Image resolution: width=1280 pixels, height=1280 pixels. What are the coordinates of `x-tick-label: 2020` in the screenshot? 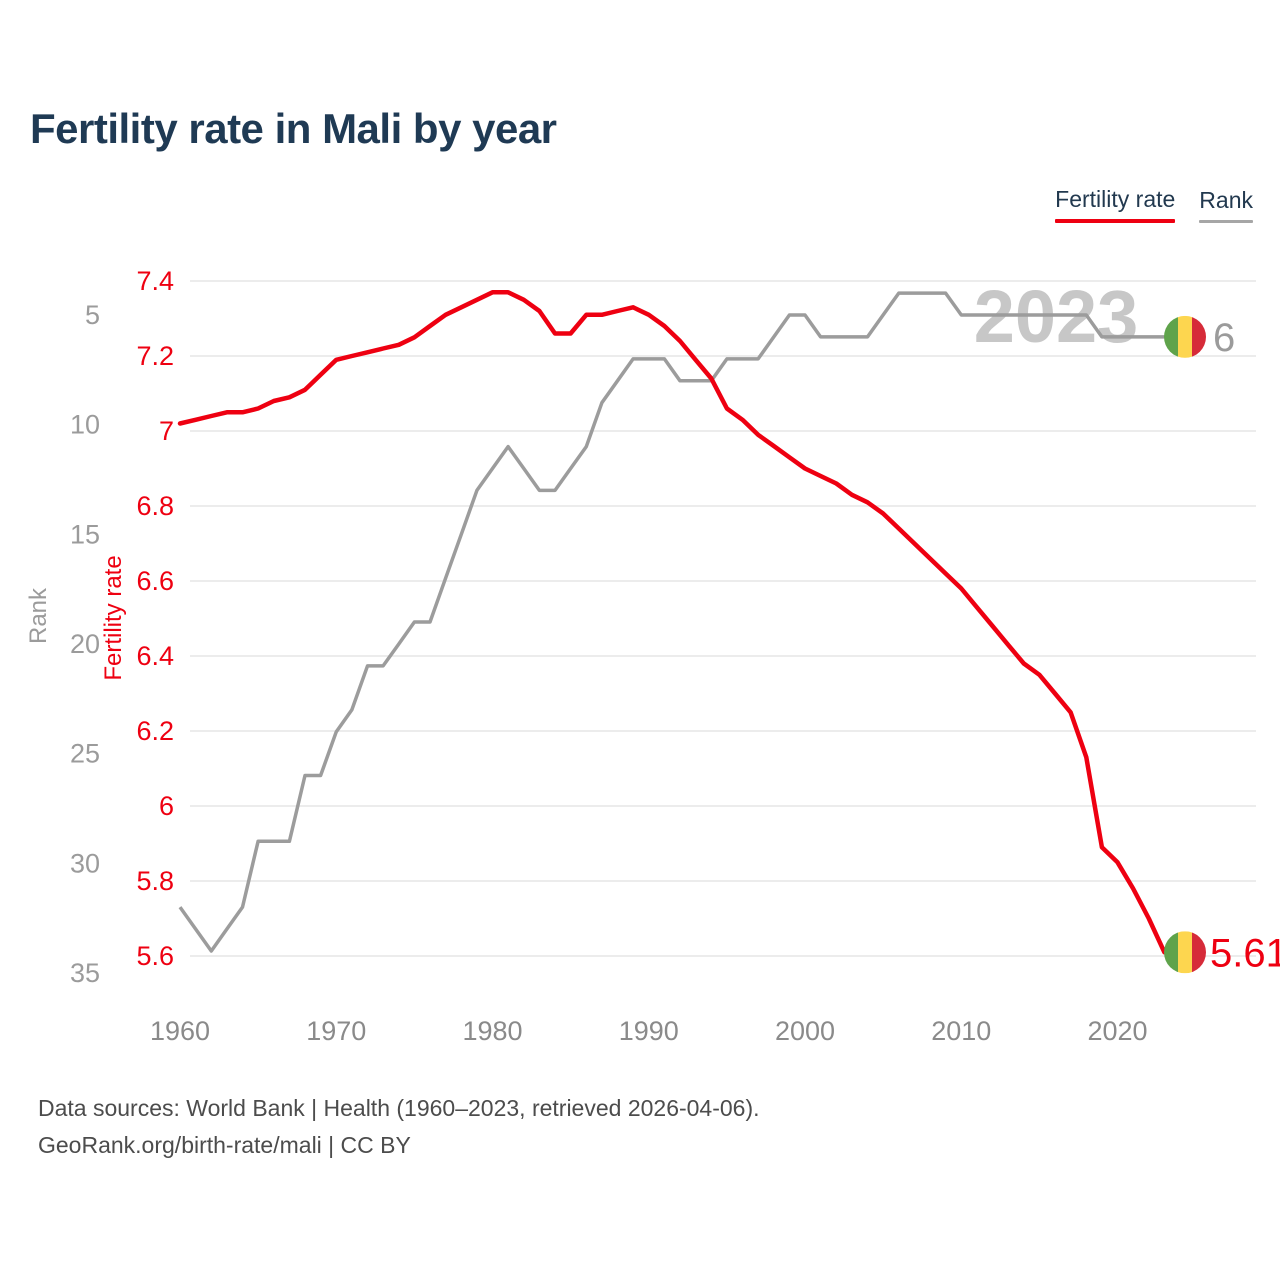 It's located at (1117, 1031).